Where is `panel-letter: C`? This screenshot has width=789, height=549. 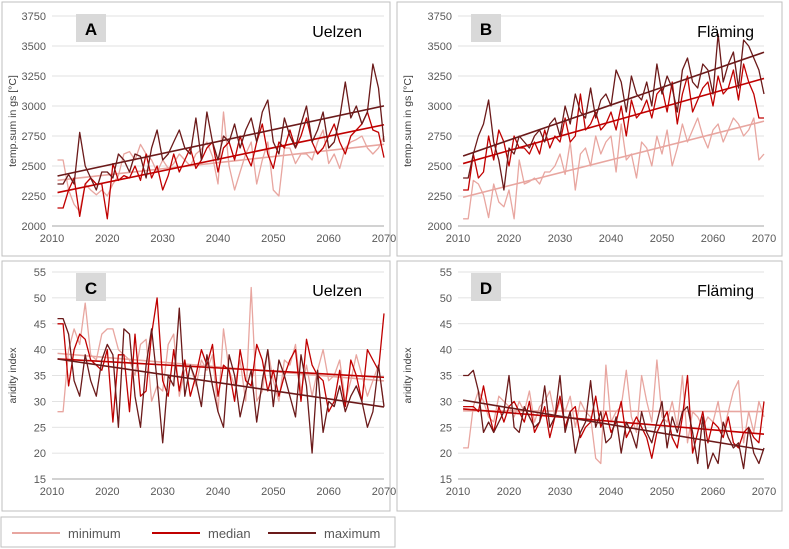 panel-letter: C is located at coordinates (91, 288).